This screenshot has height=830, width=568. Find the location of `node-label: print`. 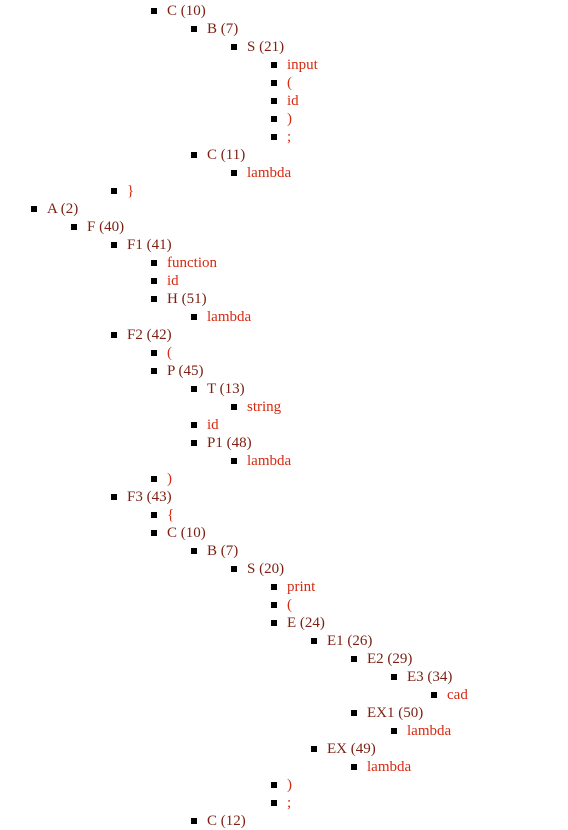

node-label: print is located at coordinates (301, 587).